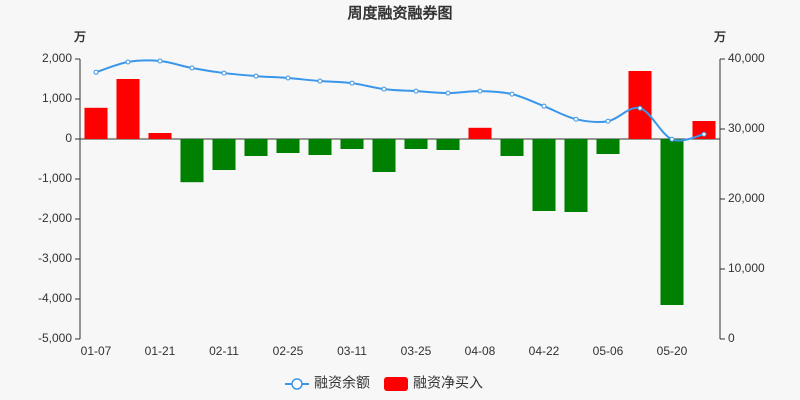 The height and width of the screenshot is (400, 800). I want to click on x-tick-label: 04-22, so click(544, 351).